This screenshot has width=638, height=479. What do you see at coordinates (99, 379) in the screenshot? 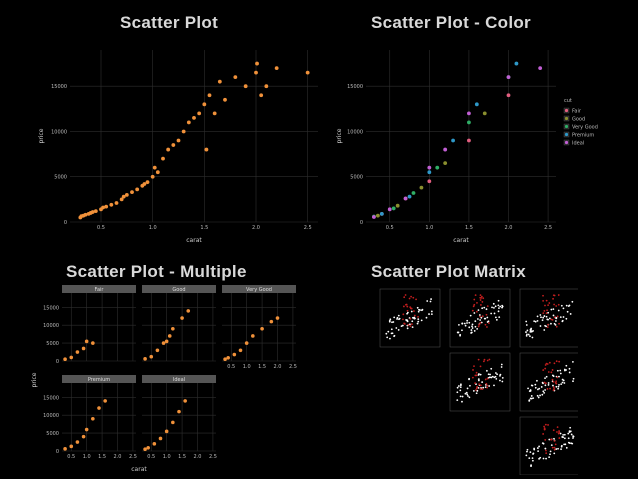
I see `facet-strip` at bounding box center [99, 379].